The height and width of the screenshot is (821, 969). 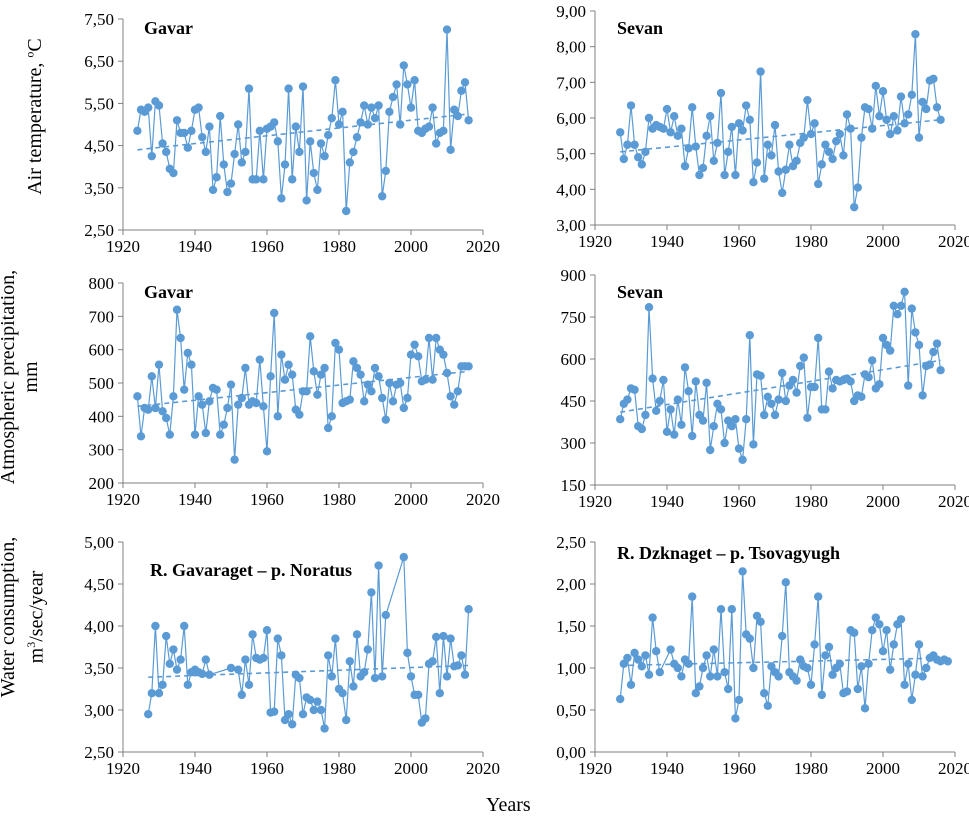 I want to click on panel-title: Gavar, so click(x=168, y=292).